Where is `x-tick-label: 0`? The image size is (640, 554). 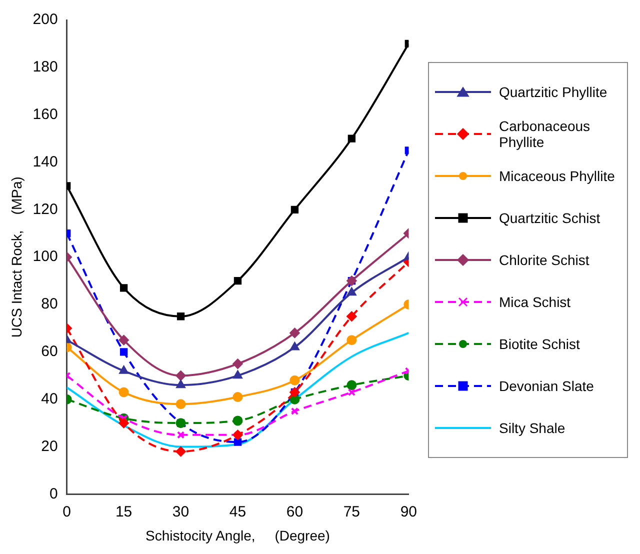 x-tick-label: 0 is located at coordinates (66, 511).